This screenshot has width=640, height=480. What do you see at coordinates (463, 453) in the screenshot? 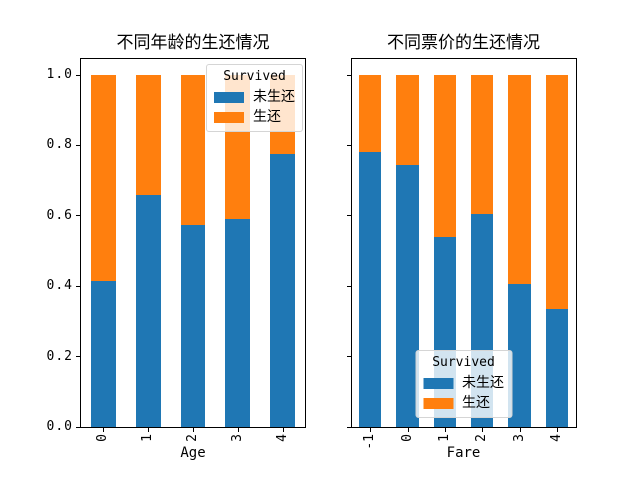
I see `x-axis-label: Fare` at bounding box center [463, 453].